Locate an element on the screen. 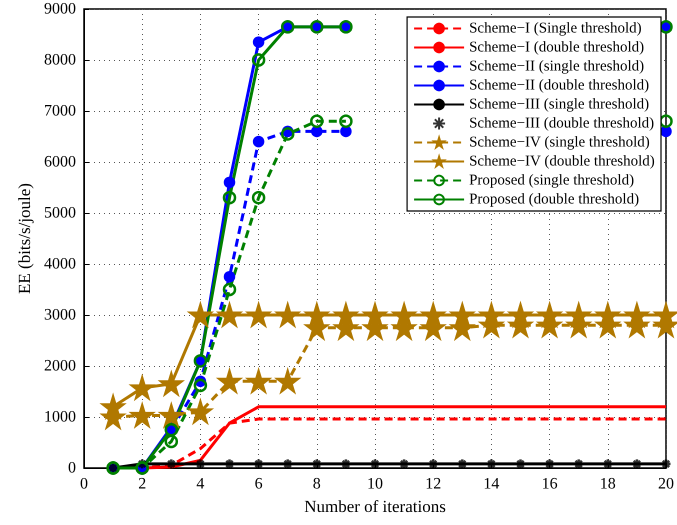  y-tick-label: 8000 is located at coordinates (60, 60).